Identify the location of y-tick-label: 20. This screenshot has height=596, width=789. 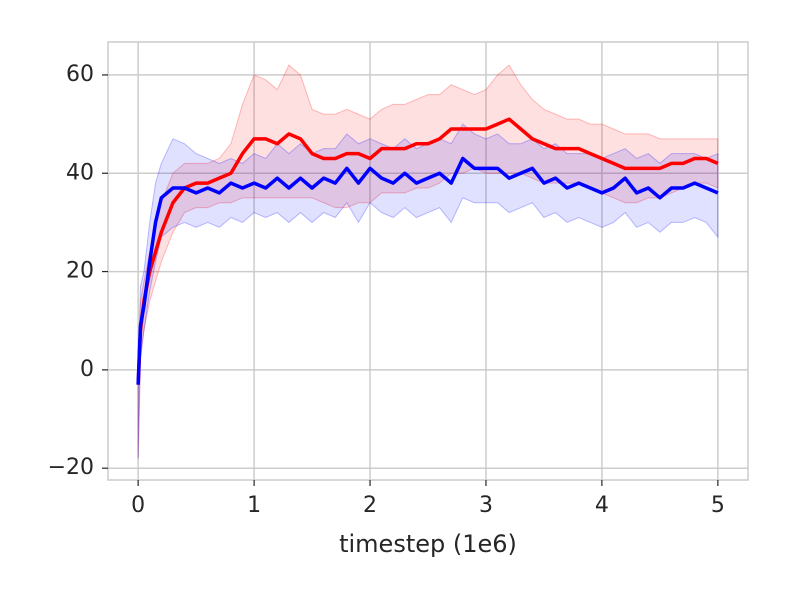
(80, 271).